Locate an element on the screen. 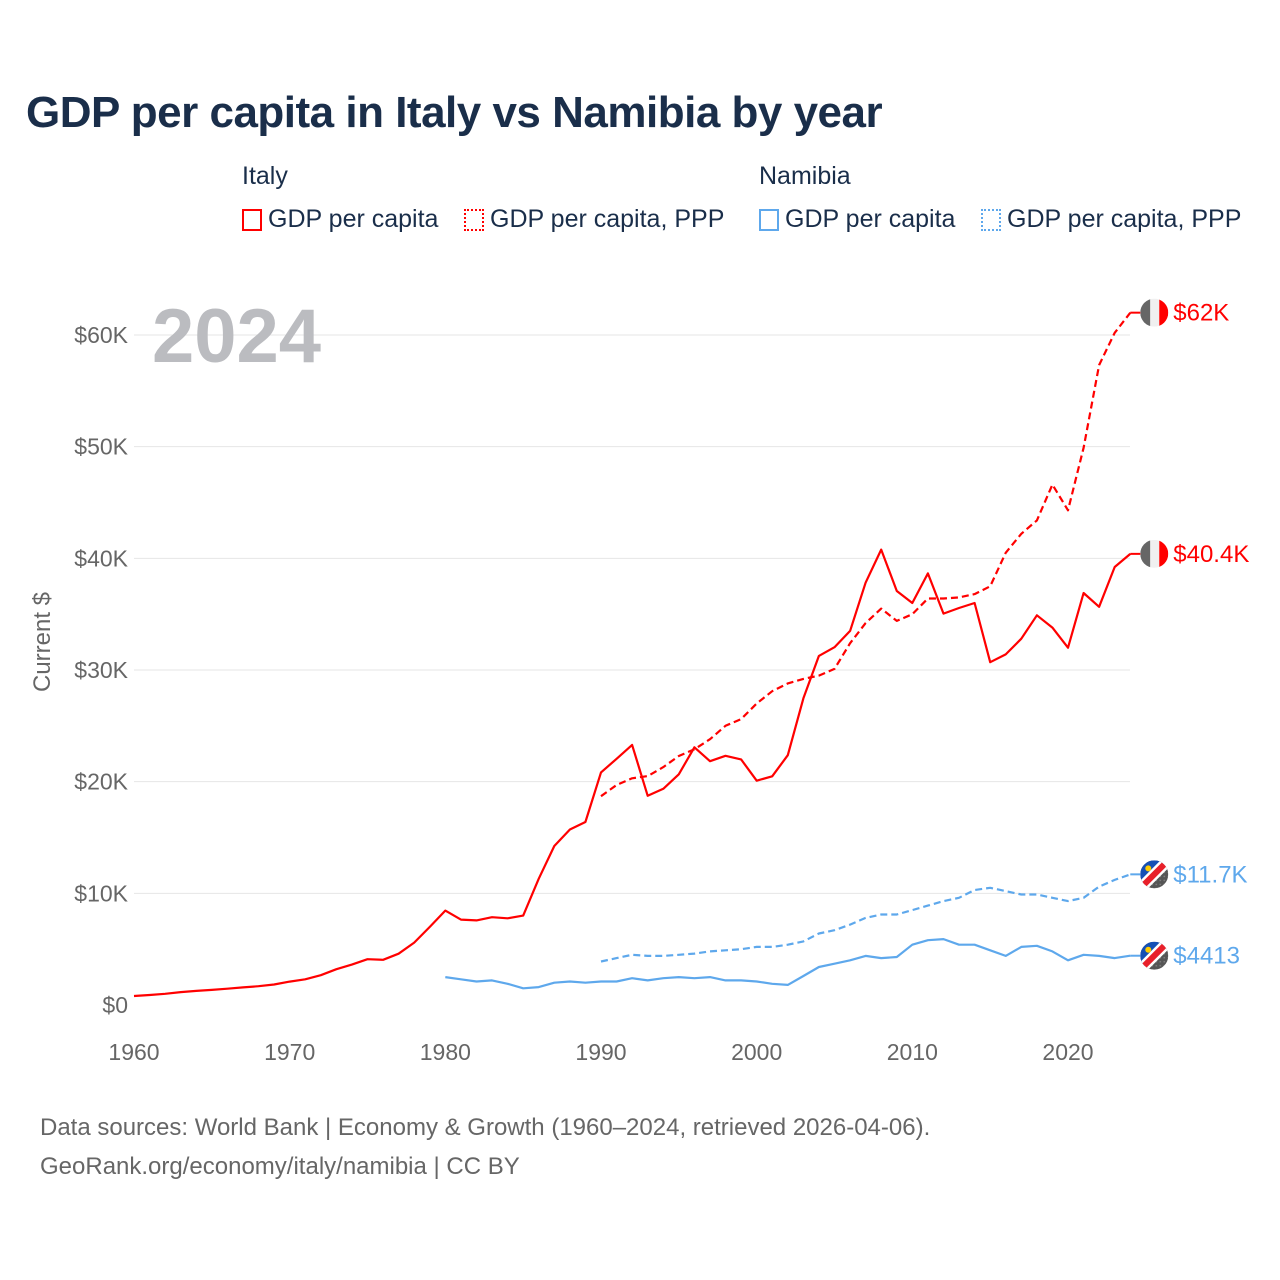  y-tick-label: $10K is located at coordinates (101, 893).